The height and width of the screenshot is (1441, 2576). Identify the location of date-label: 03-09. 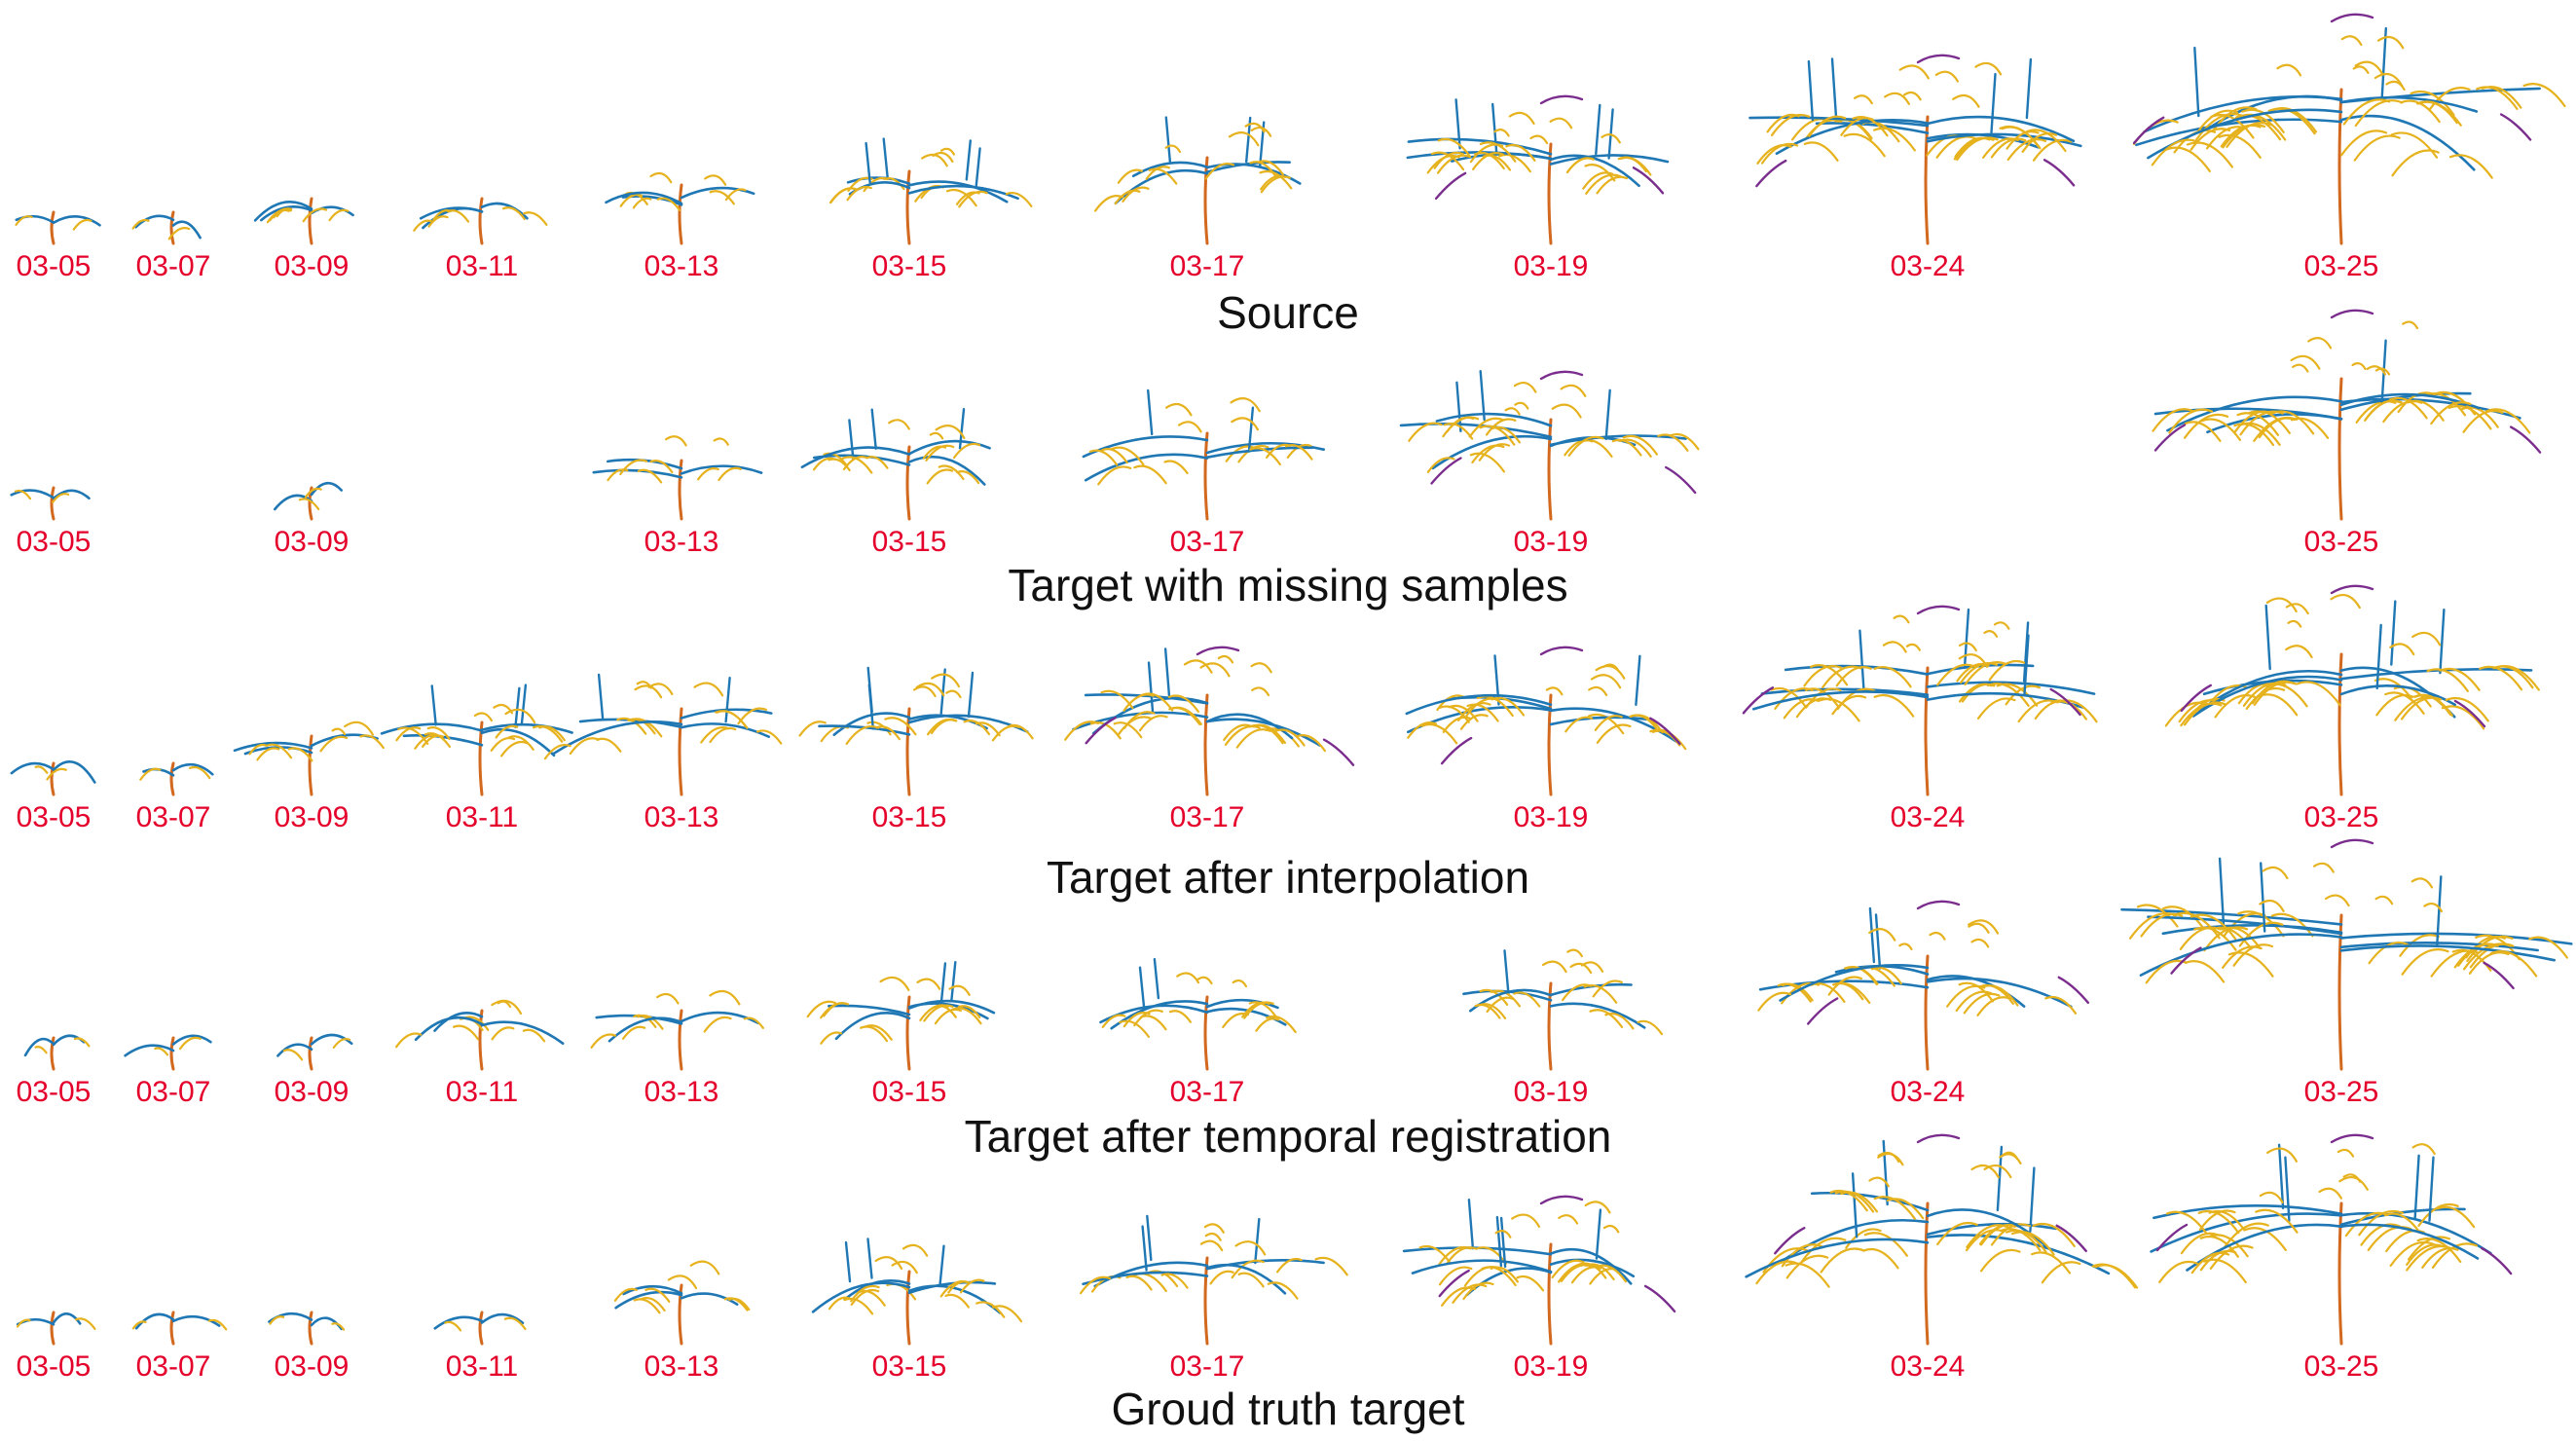
(312, 817).